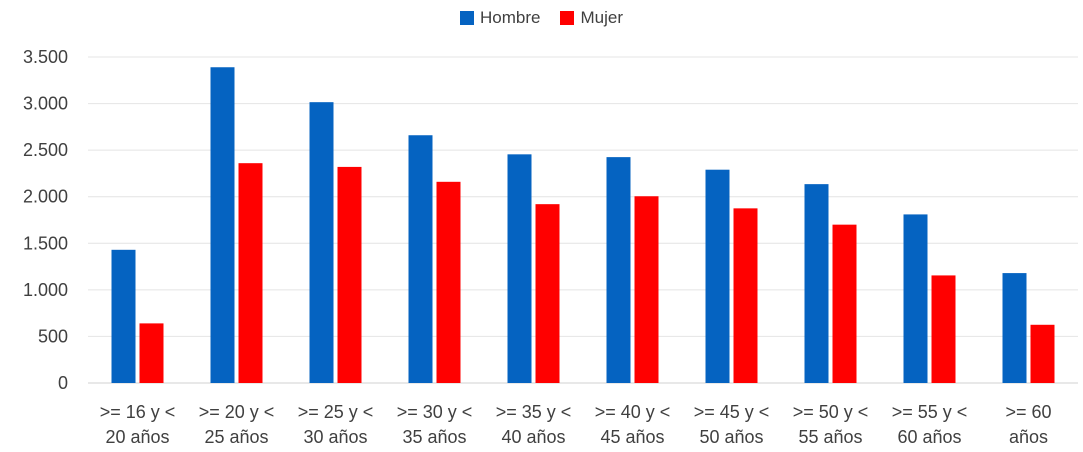 This screenshot has height=452, width=1083. Describe the element at coordinates (45, 150) in the screenshot. I see `y-tick-label: 2.500` at that location.